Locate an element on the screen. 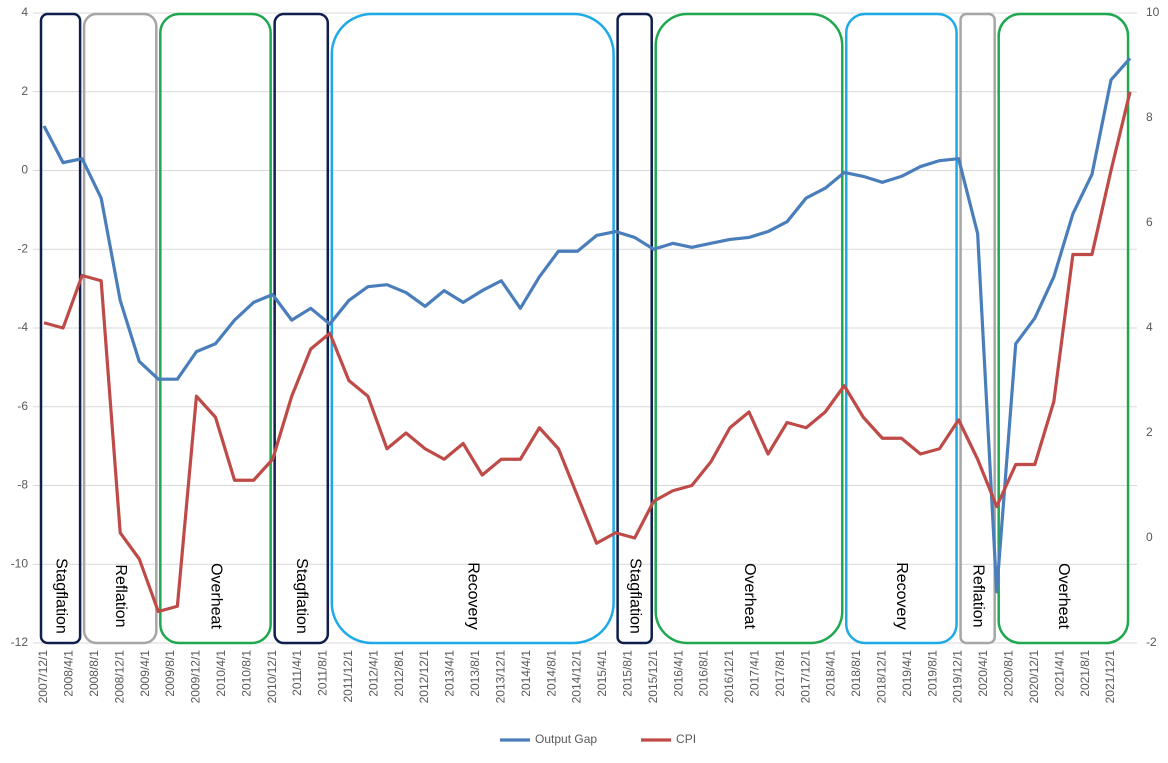 Image resolution: width=1168 pixels, height=763 pixels. x-tick-label: 2021/8/1 is located at coordinates (1085, 673).